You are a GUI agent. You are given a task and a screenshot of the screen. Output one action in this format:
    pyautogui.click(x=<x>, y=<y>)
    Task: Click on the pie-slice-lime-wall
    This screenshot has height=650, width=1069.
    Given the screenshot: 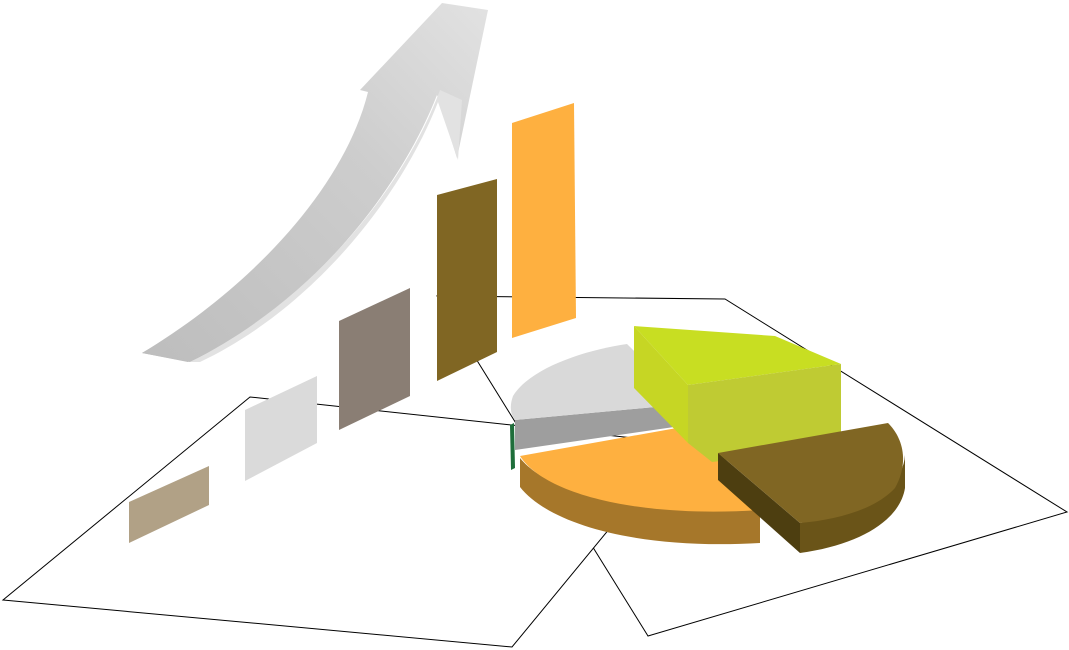 What is the action you would take?
    pyautogui.click(x=661, y=384)
    